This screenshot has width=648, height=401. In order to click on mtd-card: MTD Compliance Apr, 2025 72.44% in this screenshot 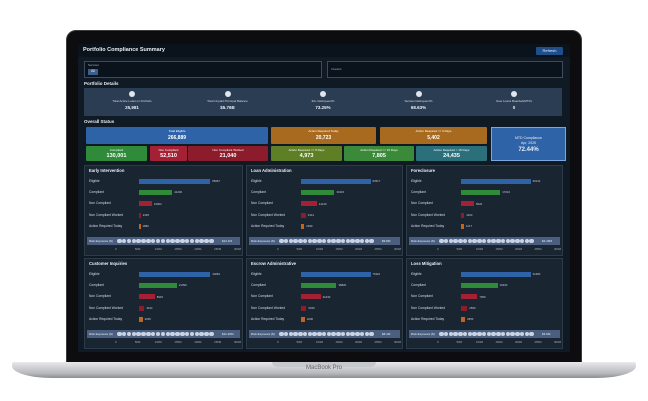, I will do `click(528, 144)`.